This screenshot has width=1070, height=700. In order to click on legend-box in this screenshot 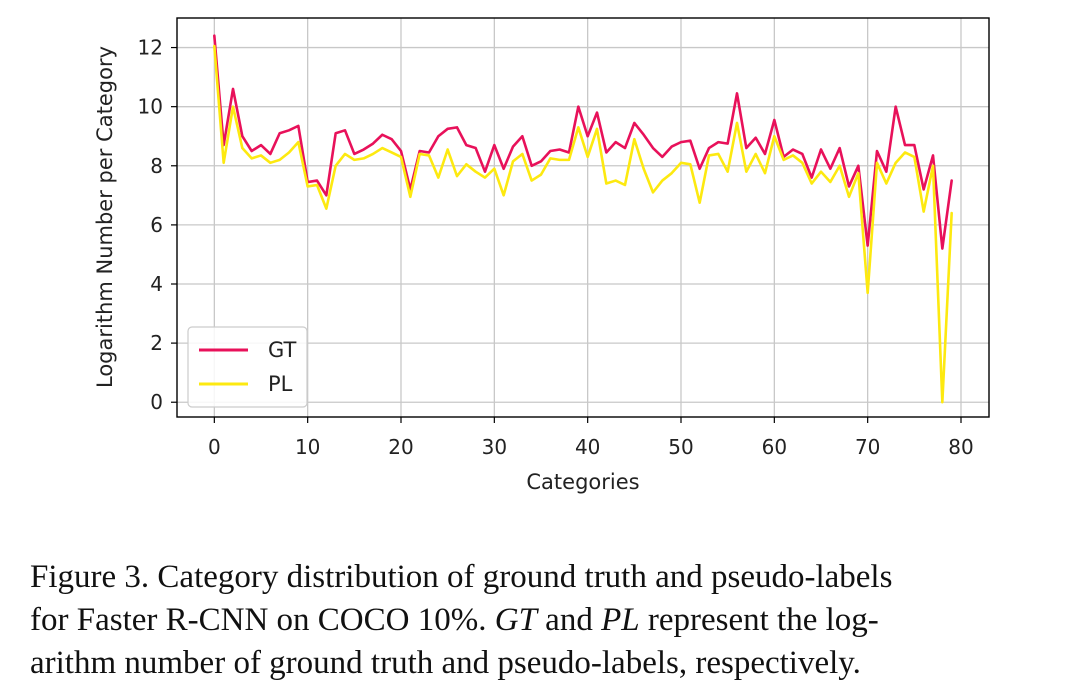, I will do `click(247, 367)`.